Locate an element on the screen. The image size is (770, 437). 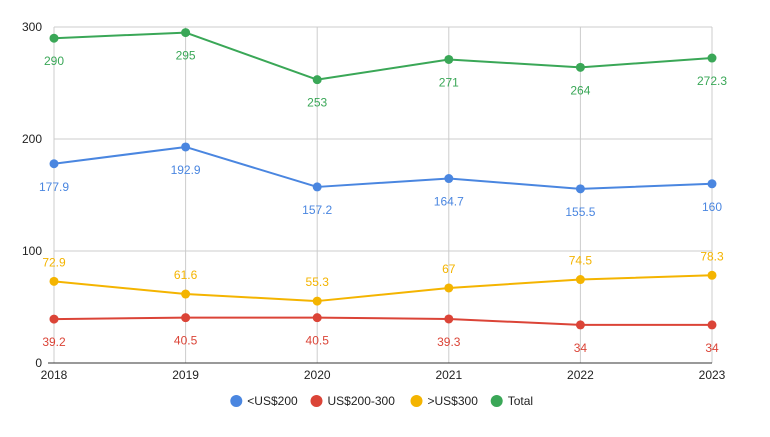
x-tick-label: 2021 is located at coordinates (448, 375).